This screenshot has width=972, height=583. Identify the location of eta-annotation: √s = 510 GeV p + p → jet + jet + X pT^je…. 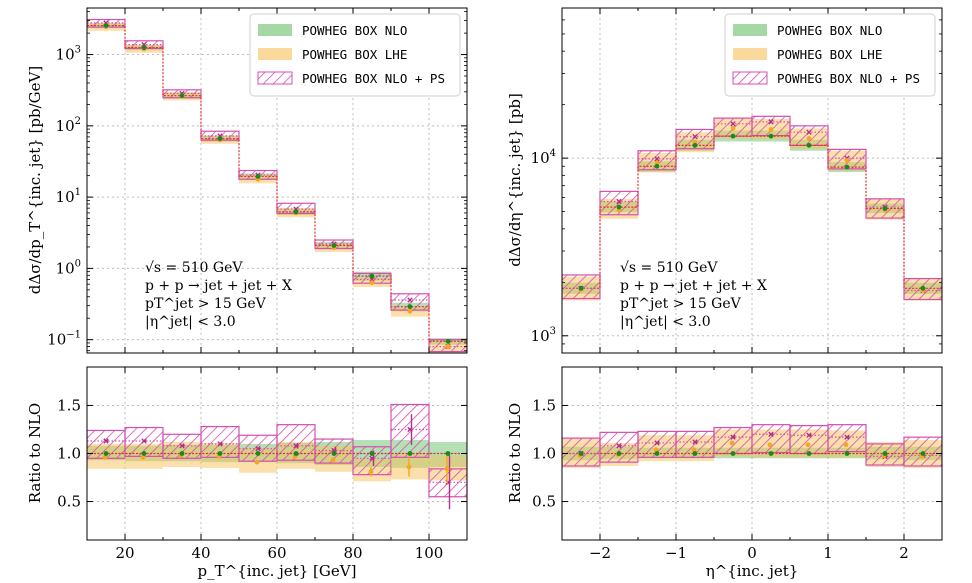
(693, 295).